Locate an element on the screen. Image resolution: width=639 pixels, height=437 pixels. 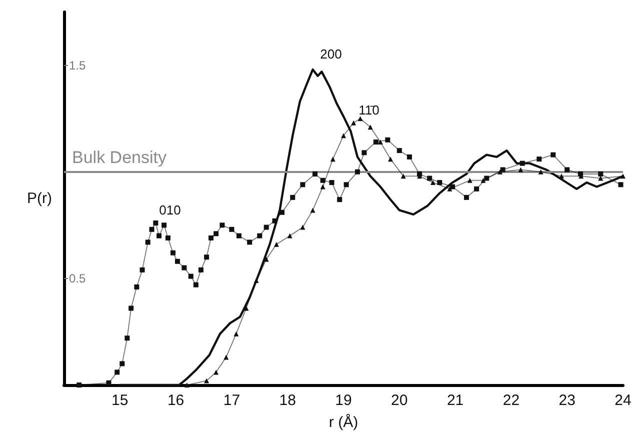
x-tick-label: 16 is located at coordinates (175, 400).